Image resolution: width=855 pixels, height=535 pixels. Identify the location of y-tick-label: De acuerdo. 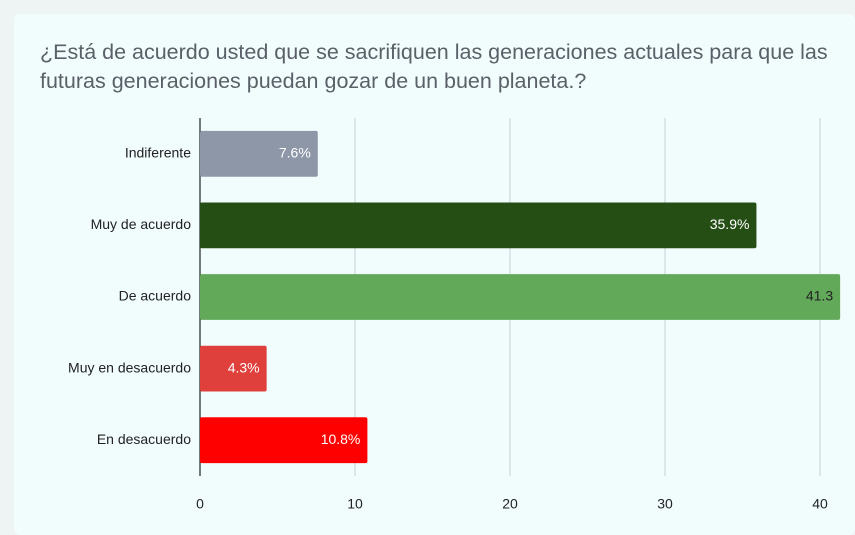
(155, 296).